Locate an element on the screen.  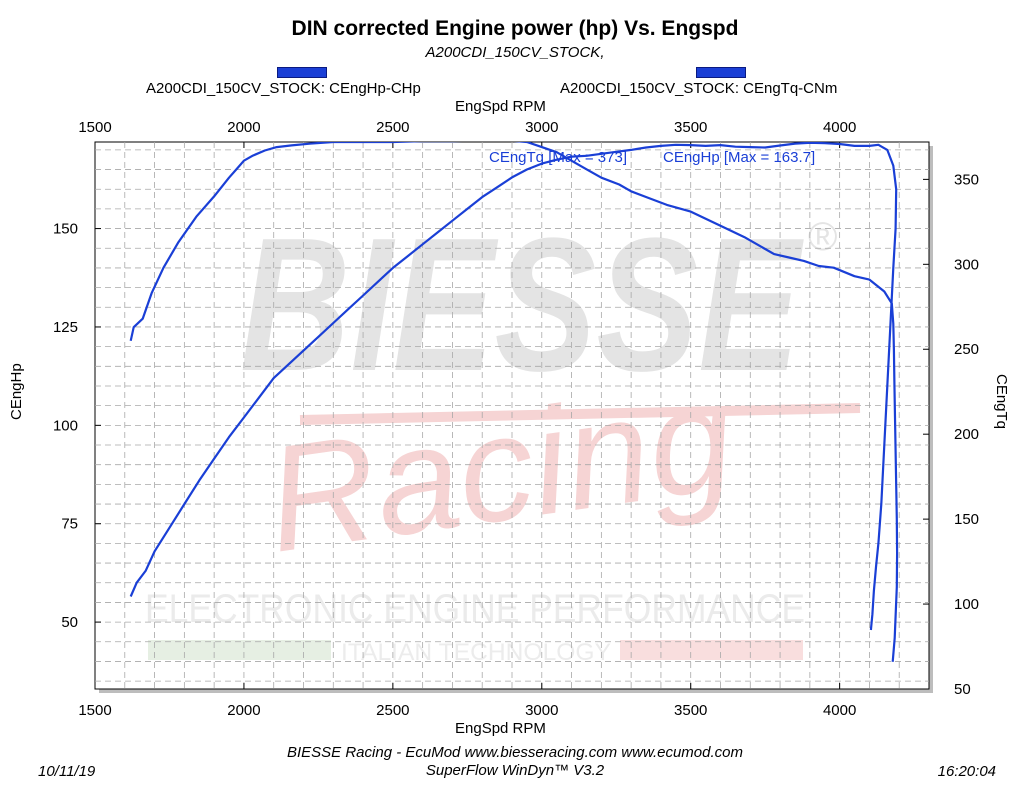
legend-label-tq: A200CDI_150CV_STOCK: CEngTq-CNm is located at coordinates (699, 88).